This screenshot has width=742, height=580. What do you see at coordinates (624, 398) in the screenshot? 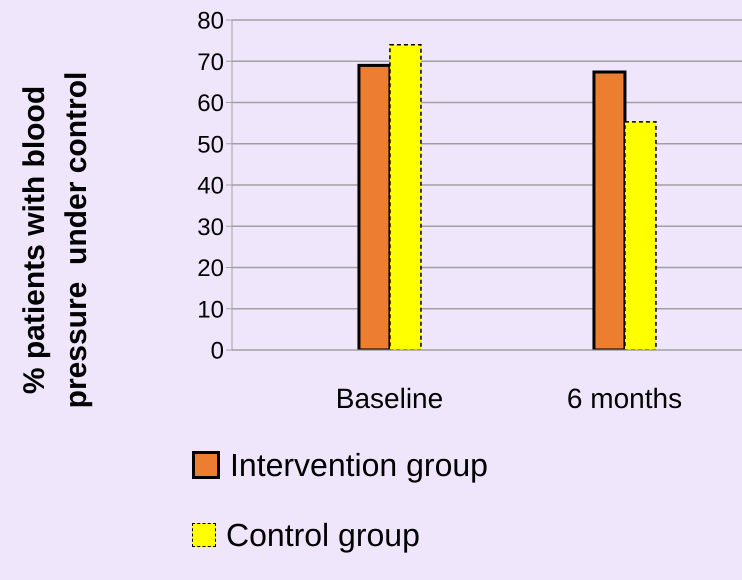
I see `x-tick-label: 6 months` at bounding box center [624, 398].